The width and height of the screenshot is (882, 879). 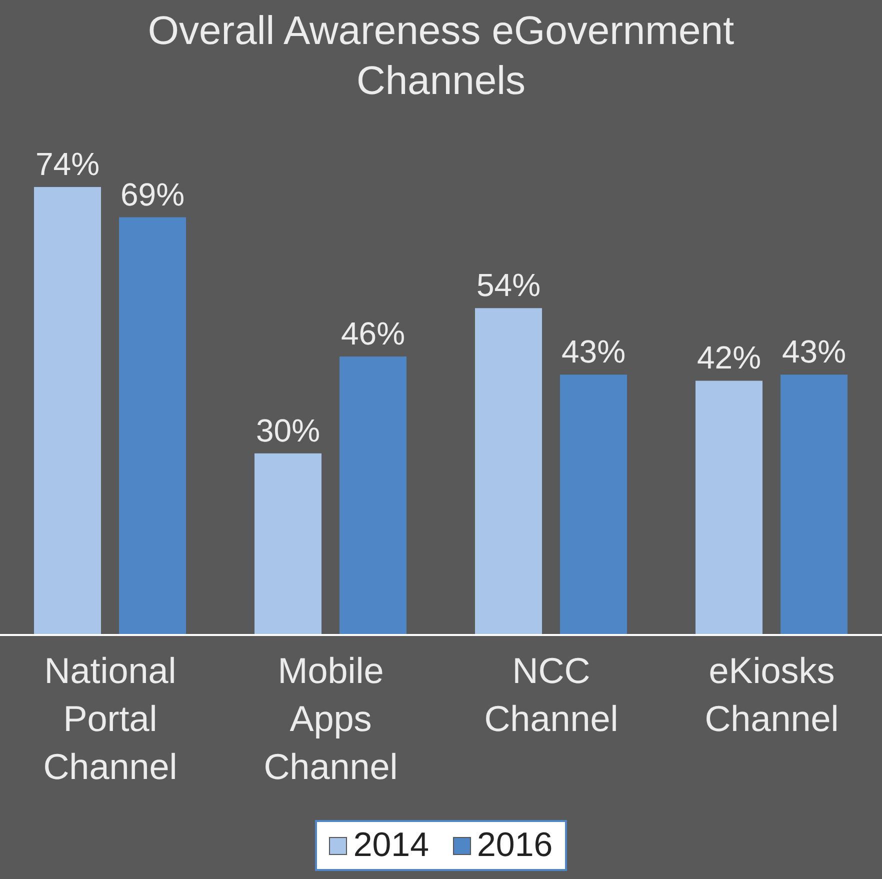 What do you see at coordinates (771, 694) in the screenshot?
I see `x-tick-label: eKiosks Channel` at bounding box center [771, 694].